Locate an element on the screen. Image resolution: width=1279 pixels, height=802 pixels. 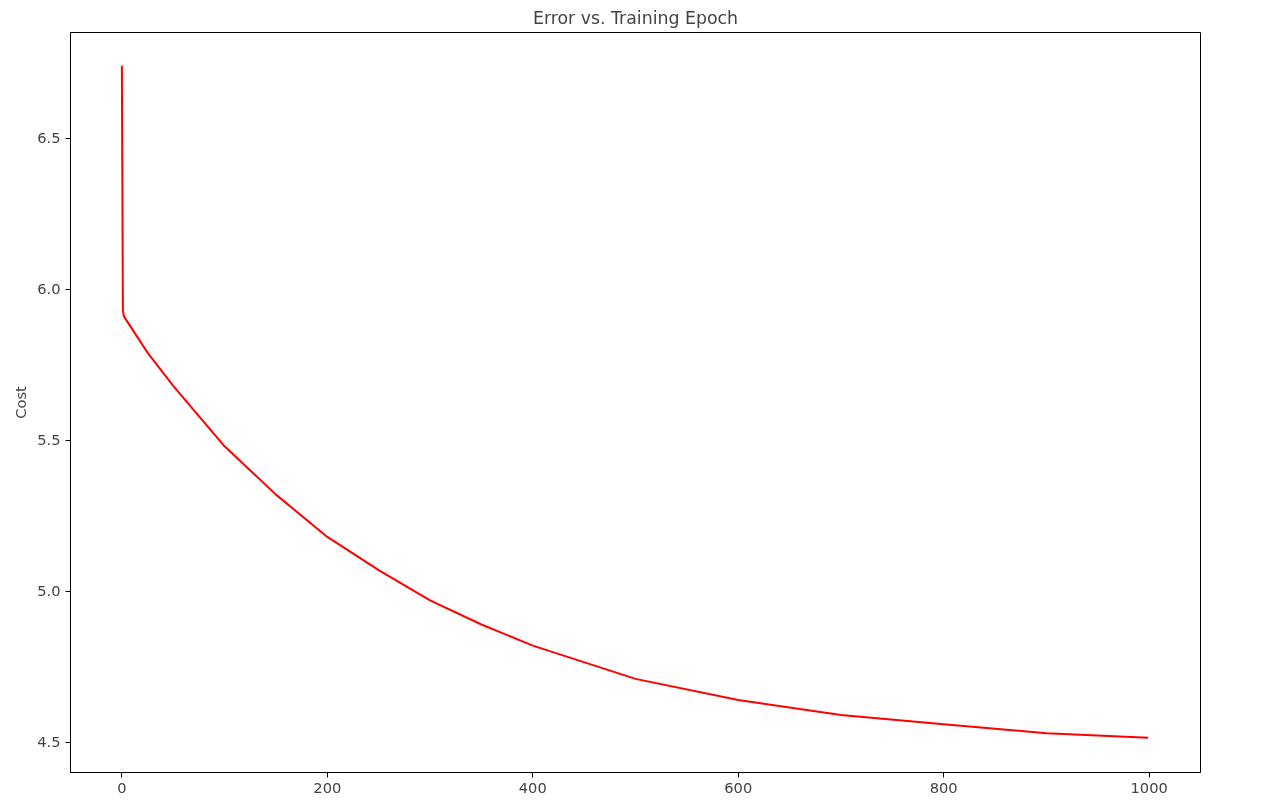
x-tick-label: 400 is located at coordinates (532, 787).